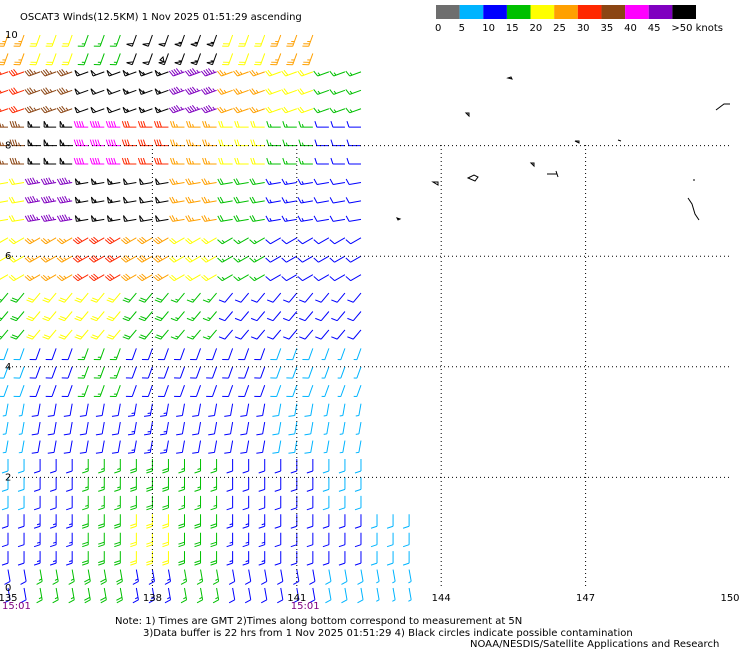  I want to click on lon-label: 147, so click(585, 598).